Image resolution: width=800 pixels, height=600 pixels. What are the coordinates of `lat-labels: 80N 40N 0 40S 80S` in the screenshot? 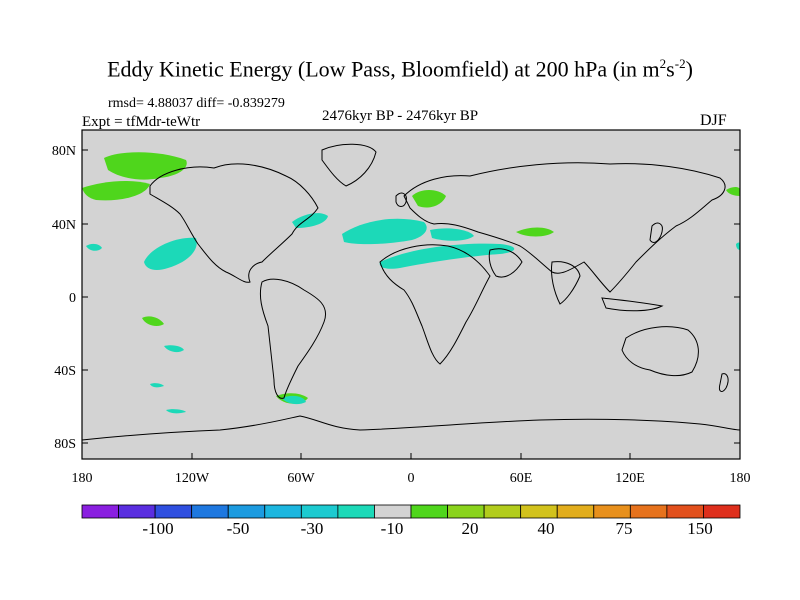 It's located at (64, 298).